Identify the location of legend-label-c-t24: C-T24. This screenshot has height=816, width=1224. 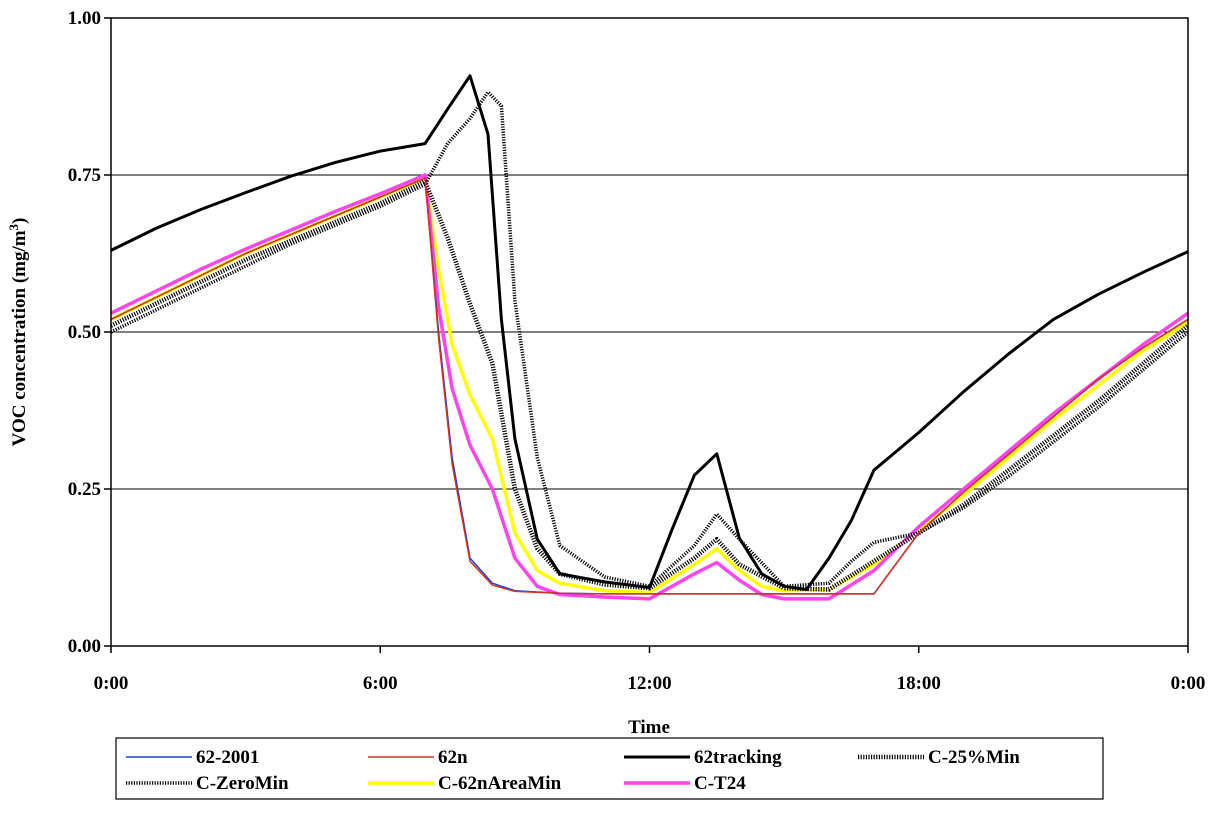
(720, 783).